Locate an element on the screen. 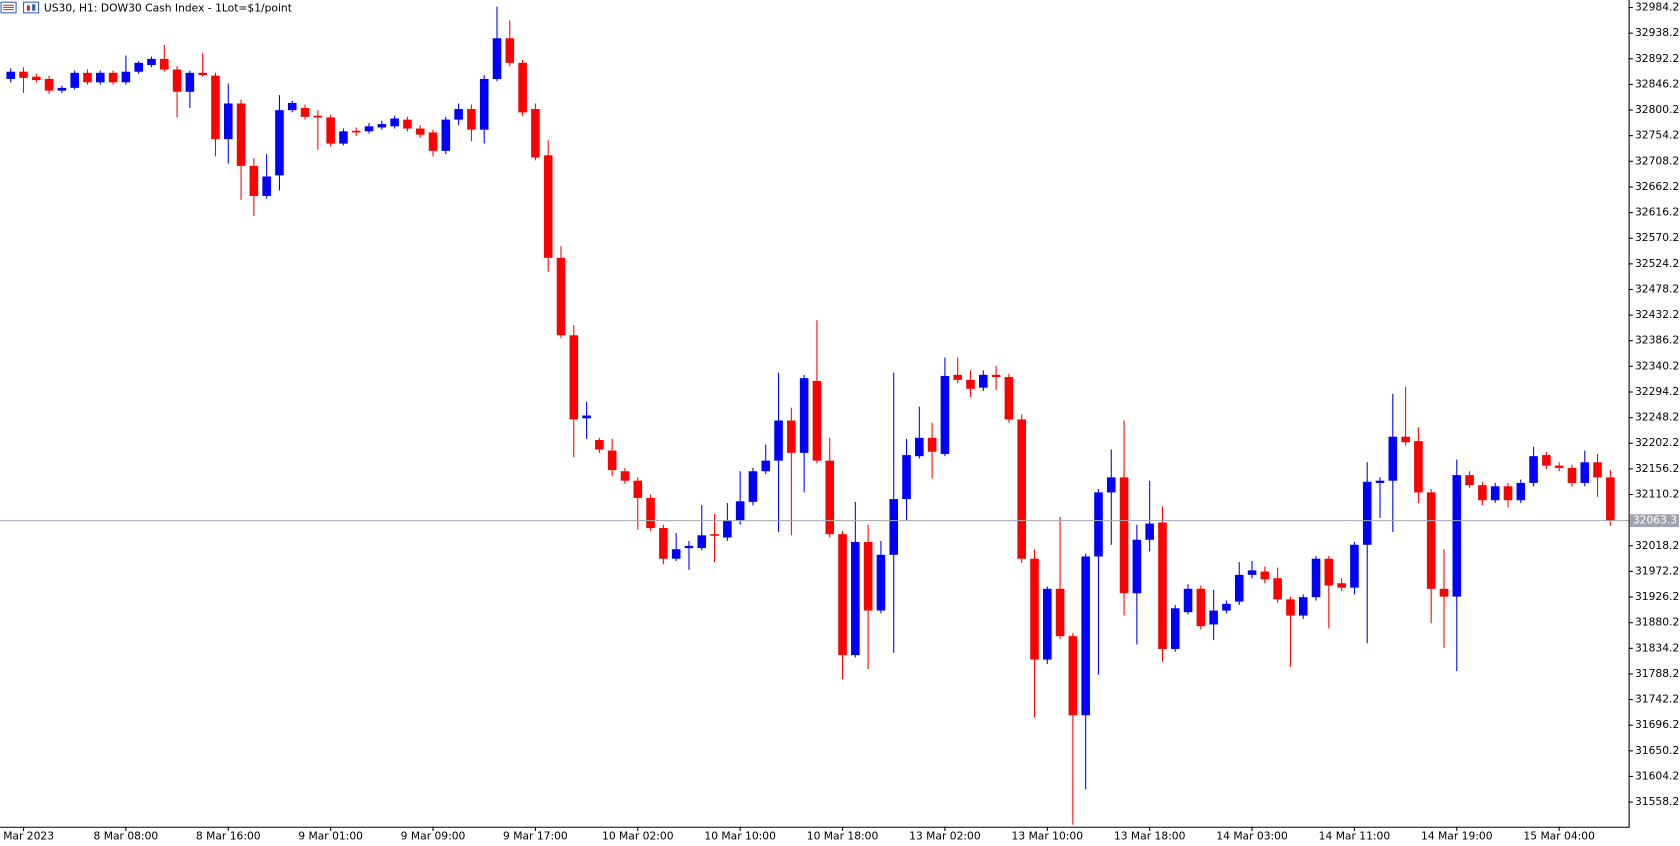 Image resolution: width=1680 pixels, height=846 pixels. y-tick-label: 32524.2 is located at coordinates (1657, 263).